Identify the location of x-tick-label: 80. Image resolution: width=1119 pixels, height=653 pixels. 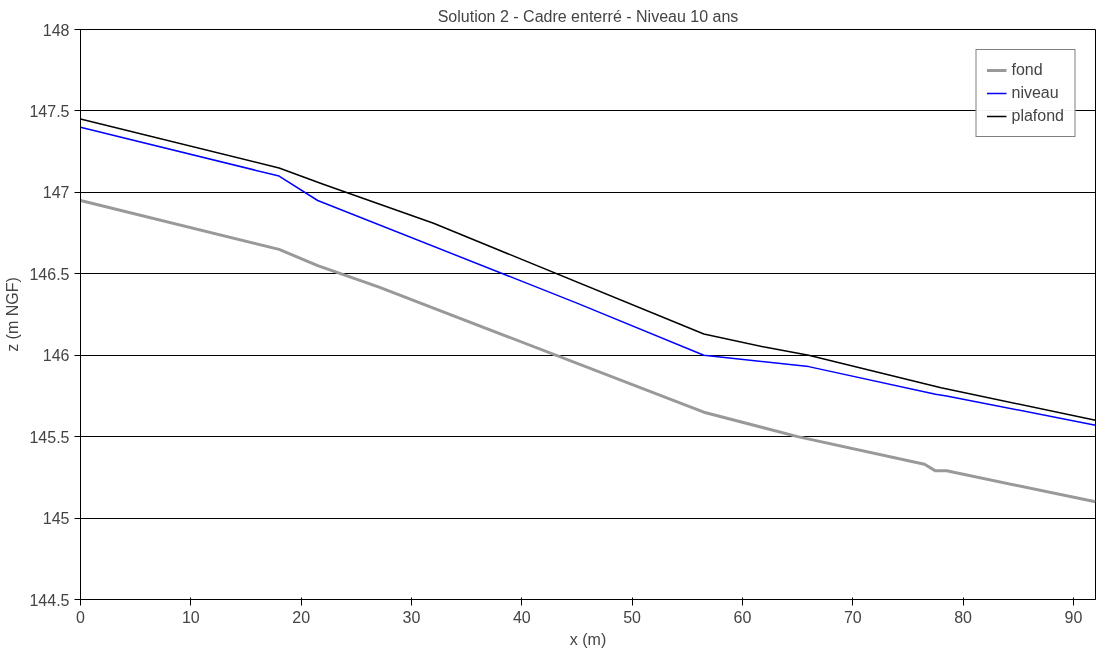
(963, 617).